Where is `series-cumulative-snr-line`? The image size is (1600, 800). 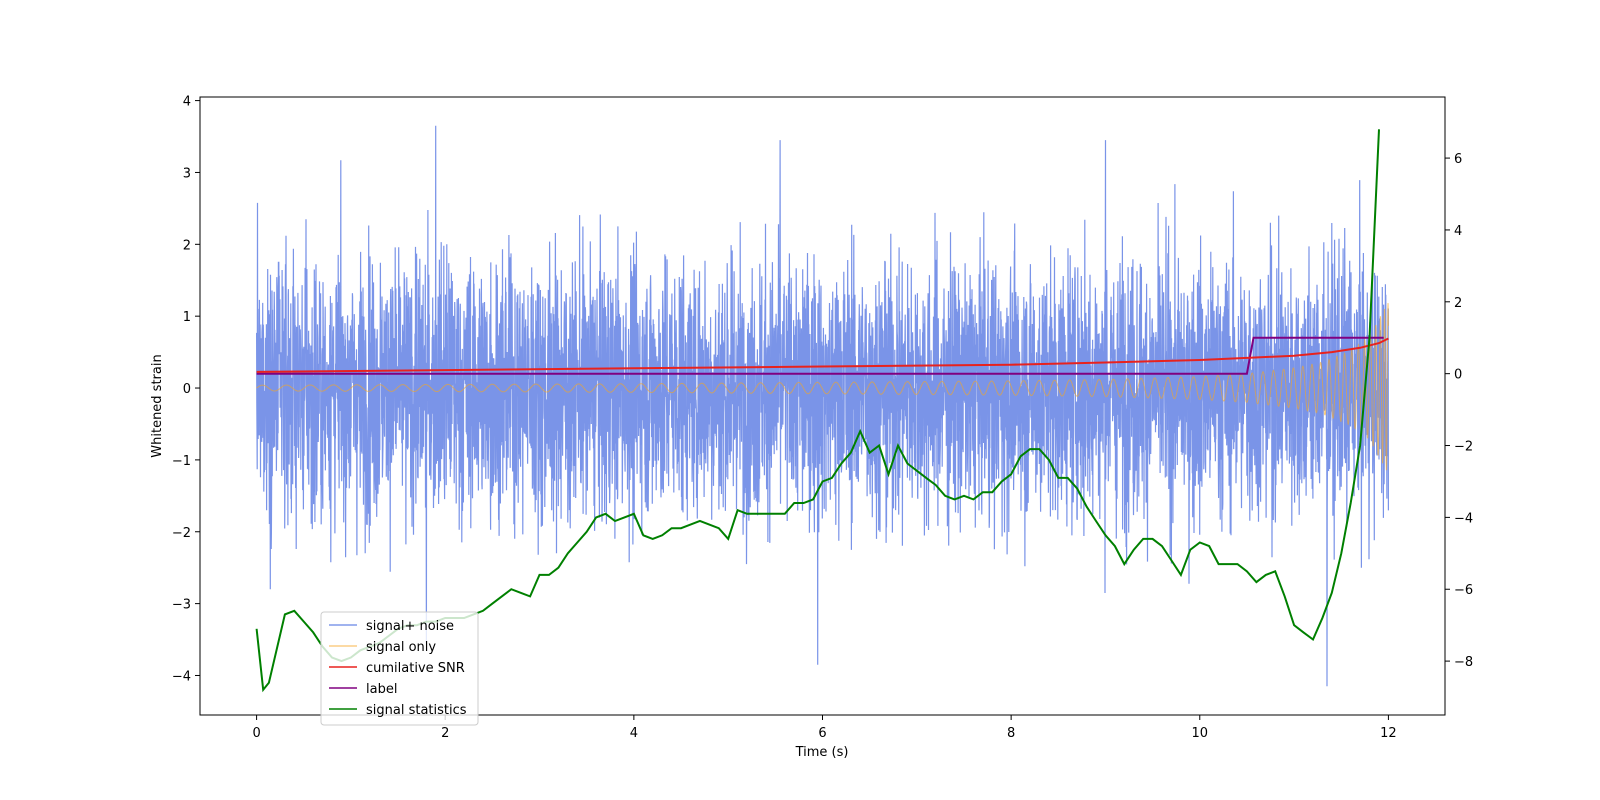 series-cumulative-snr-line is located at coordinates (822, 355).